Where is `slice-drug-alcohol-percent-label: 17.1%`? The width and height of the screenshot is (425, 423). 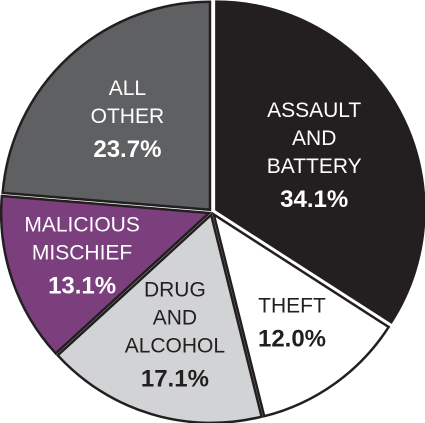
slice-drug-alcohol-percent-label: 17.1% is located at coordinates (175, 379).